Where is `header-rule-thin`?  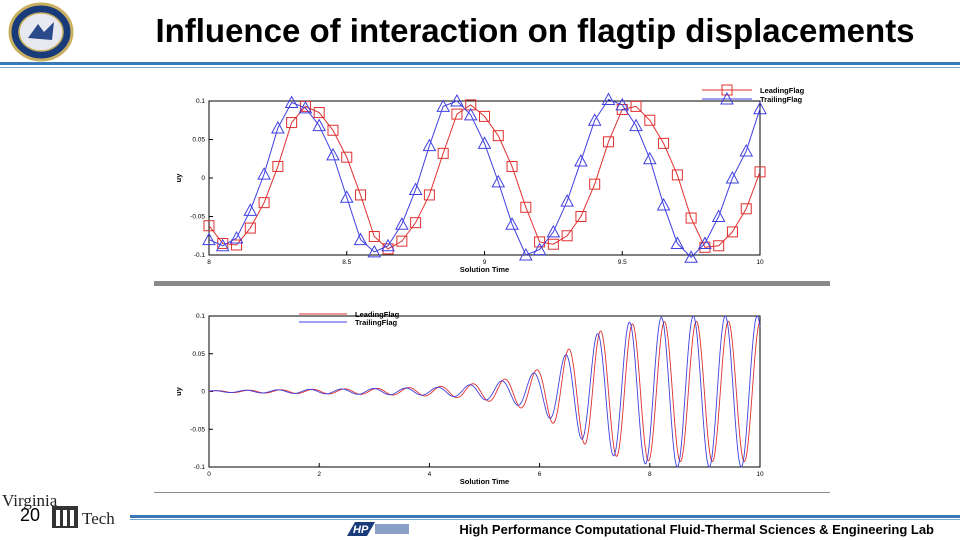 header-rule-thin is located at coordinates (480, 67).